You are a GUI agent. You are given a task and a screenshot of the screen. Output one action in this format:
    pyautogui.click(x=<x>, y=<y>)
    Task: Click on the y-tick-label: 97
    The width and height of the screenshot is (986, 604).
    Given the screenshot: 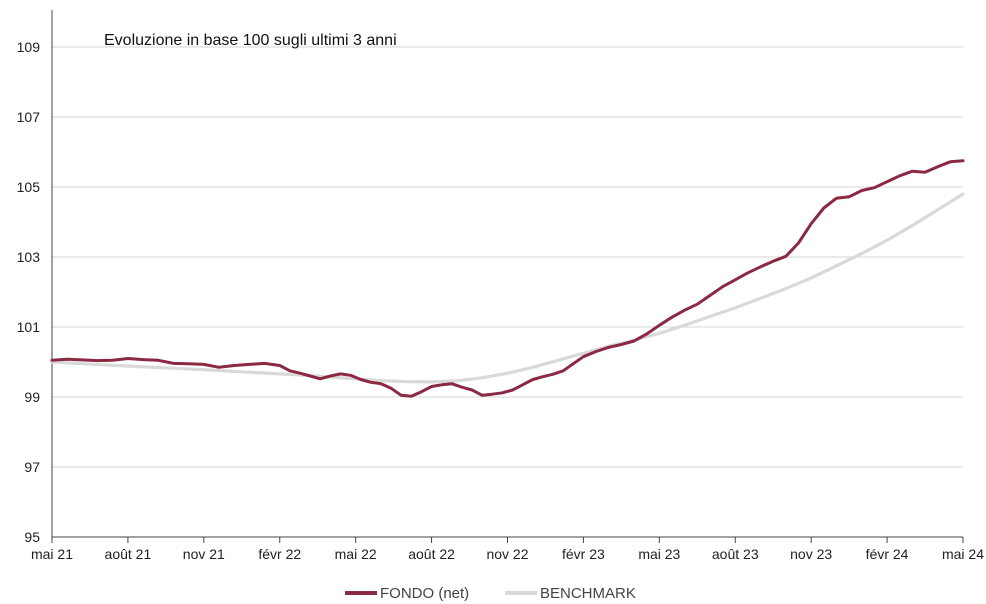 What is the action you would take?
    pyautogui.click(x=32, y=467)
    